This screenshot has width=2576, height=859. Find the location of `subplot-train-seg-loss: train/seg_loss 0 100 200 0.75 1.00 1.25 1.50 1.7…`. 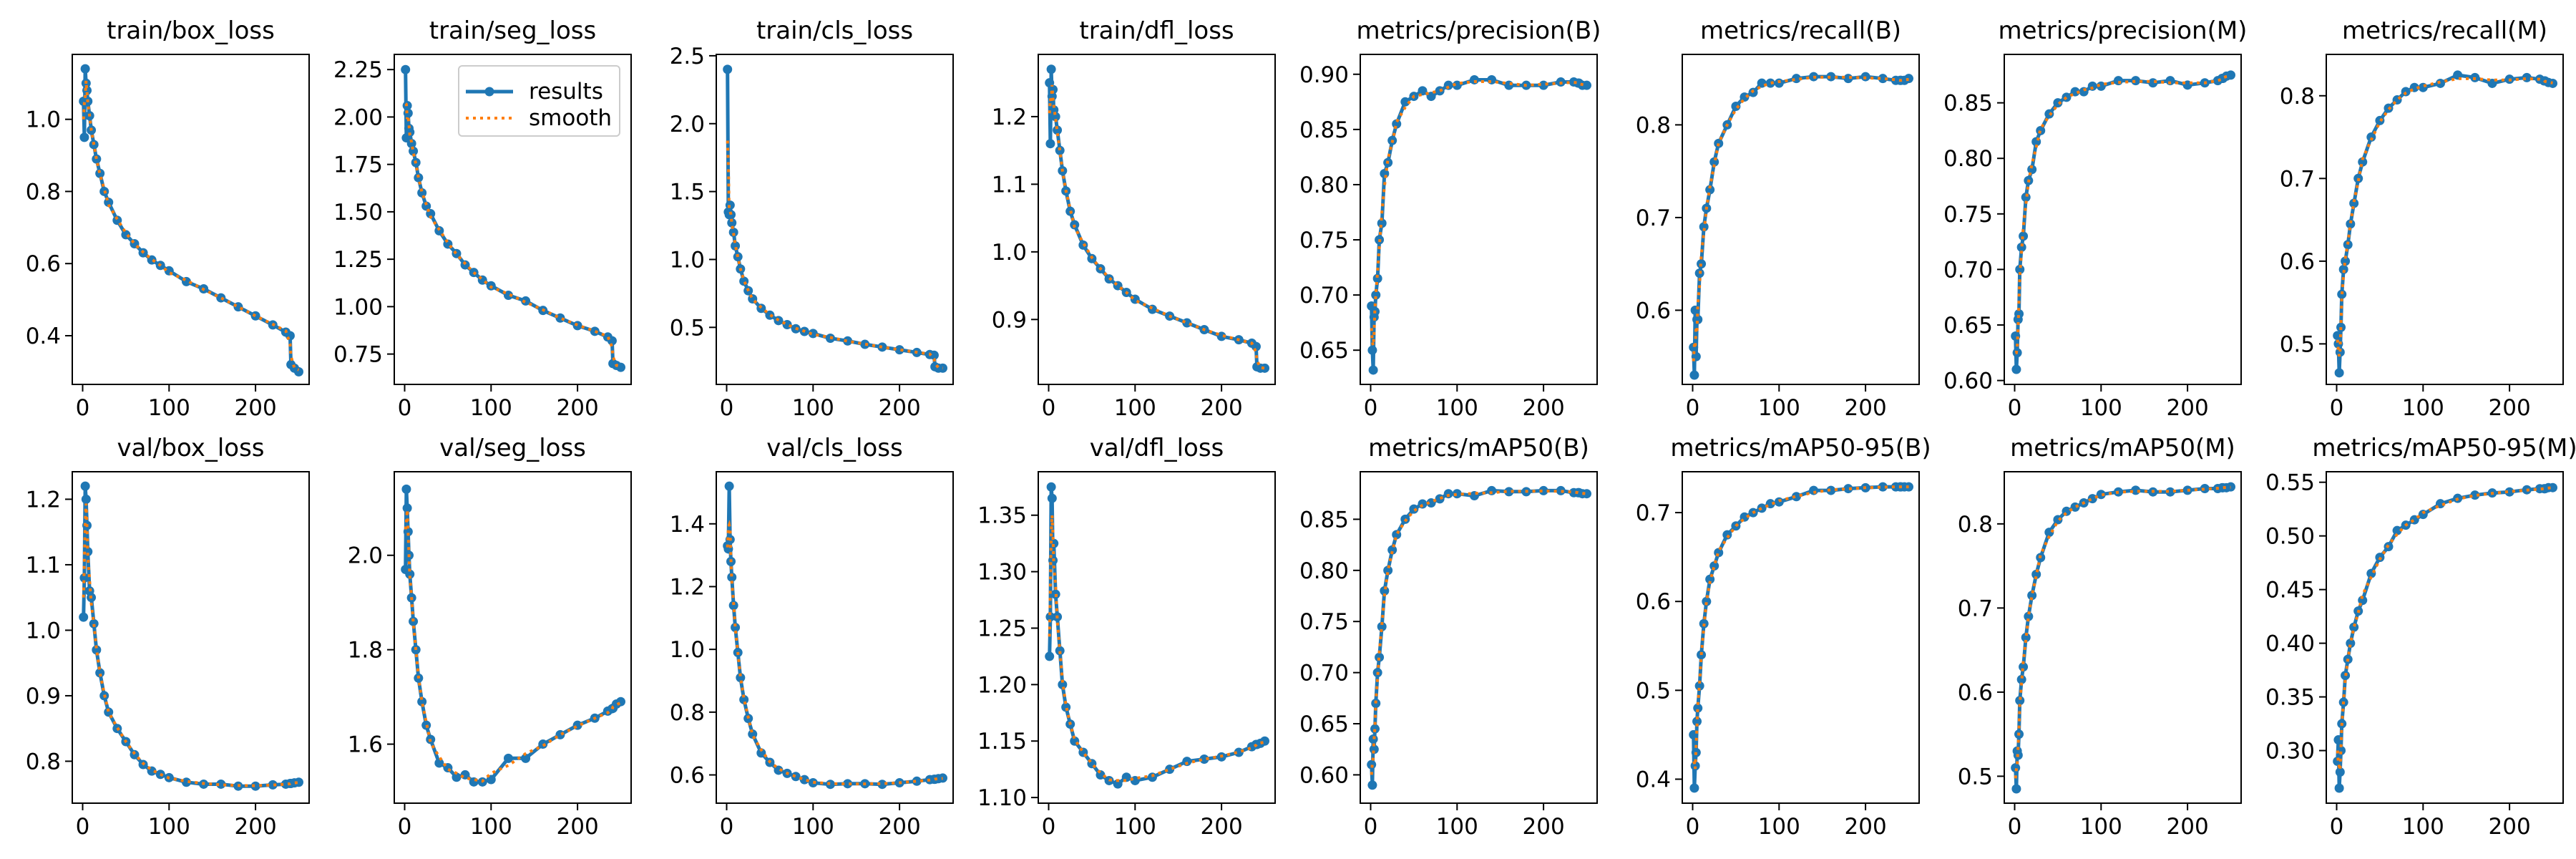

subplot-train-seg-loss: train/seg_loss 0 100 200 0.75 1.00 1.25 1.50 1.7… is located at coordinates (482, 218).